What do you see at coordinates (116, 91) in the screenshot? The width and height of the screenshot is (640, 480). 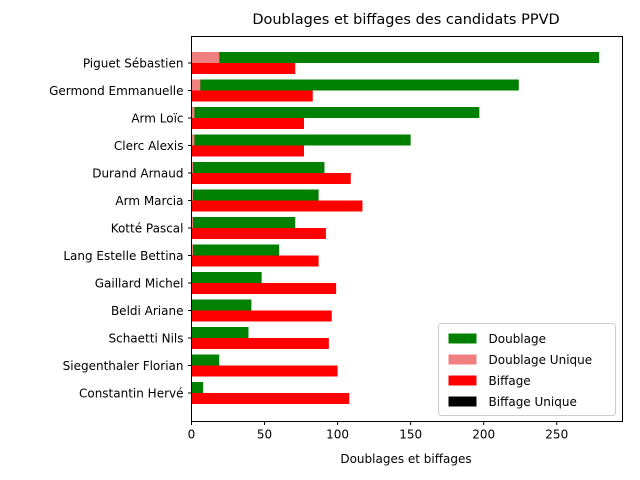 I see `y-tick-label: Germond Emmanuelle` at bounding box center [116, 91].